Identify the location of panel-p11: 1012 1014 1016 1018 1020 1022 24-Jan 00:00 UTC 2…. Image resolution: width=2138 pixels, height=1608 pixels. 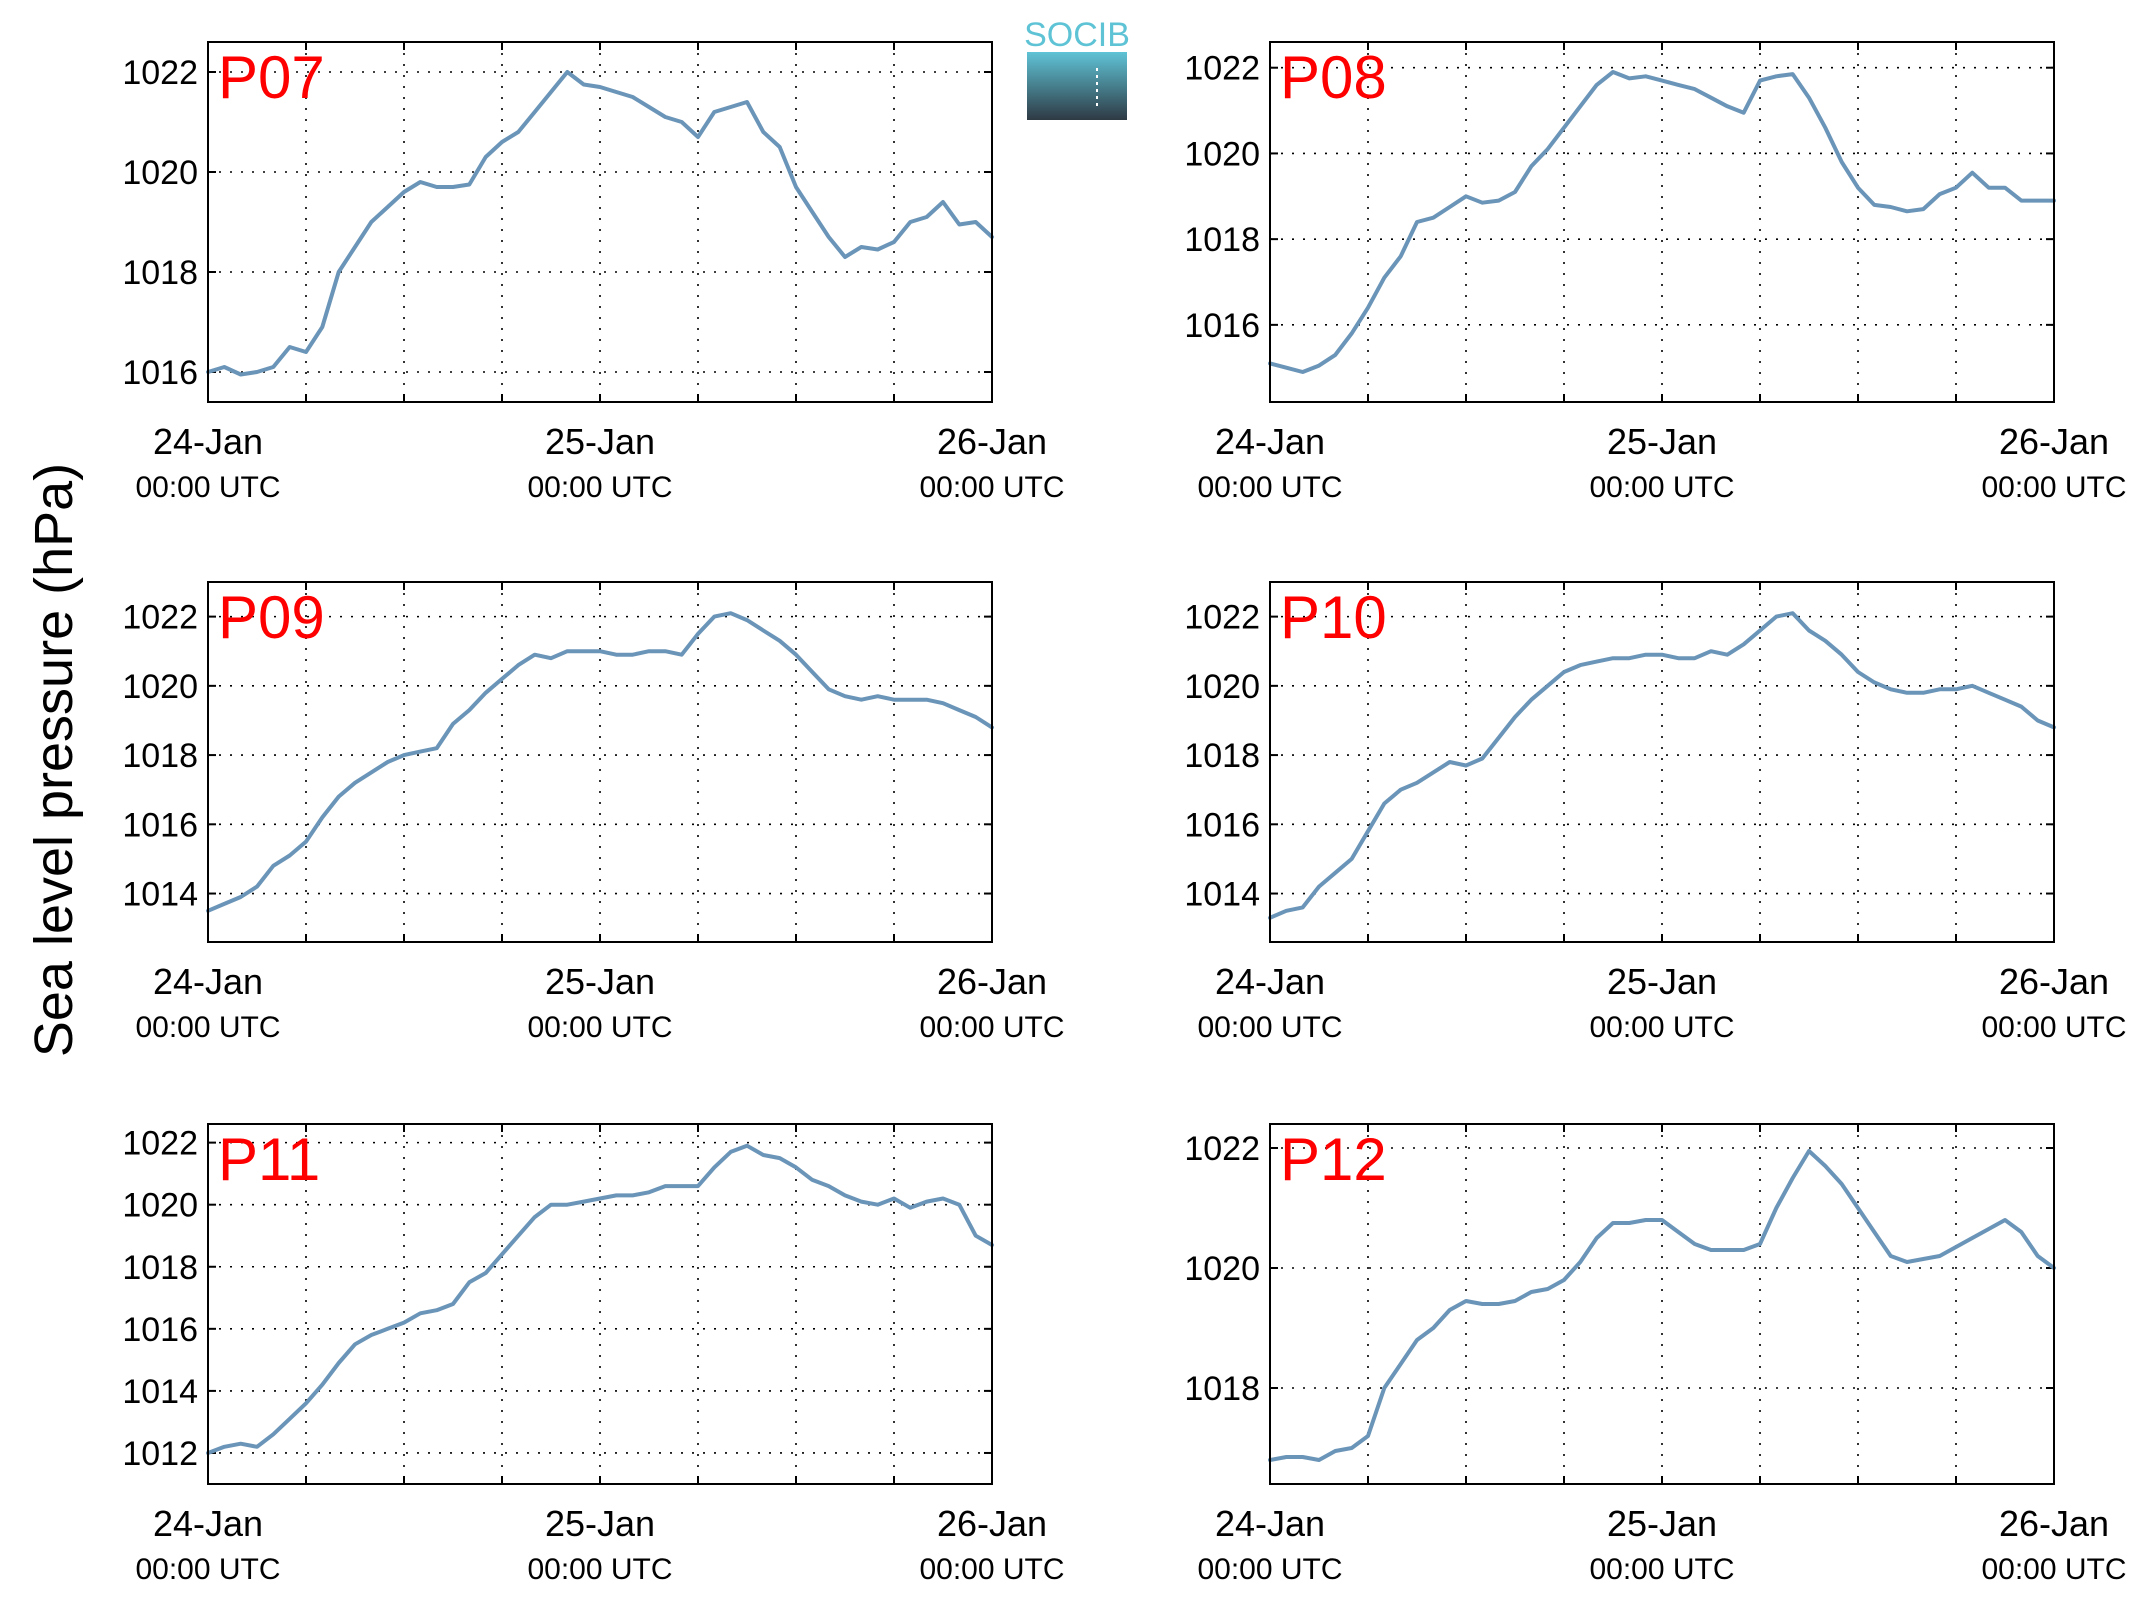
(593, 1354).